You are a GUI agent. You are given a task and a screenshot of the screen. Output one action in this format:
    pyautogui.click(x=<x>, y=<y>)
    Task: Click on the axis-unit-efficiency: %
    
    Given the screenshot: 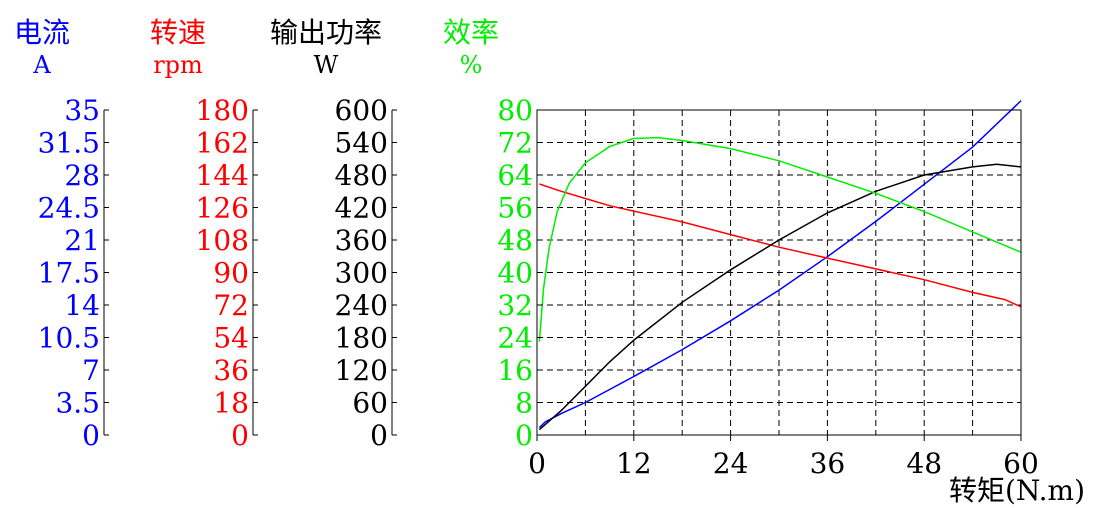 What is the action you would take?
    pyautogui.click(x=471, y=65)
    